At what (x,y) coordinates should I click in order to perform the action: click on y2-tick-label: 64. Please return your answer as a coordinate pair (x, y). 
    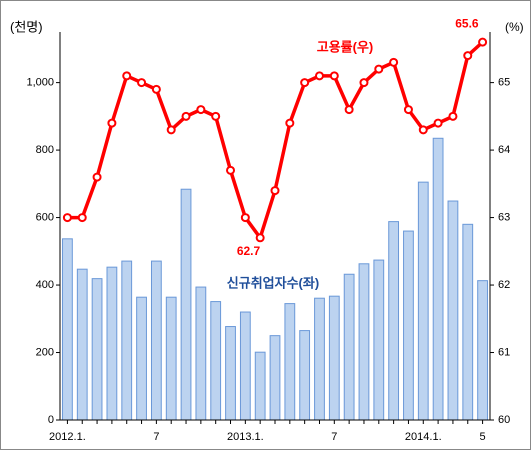
    Looking at the image, I should click on (504, 150).